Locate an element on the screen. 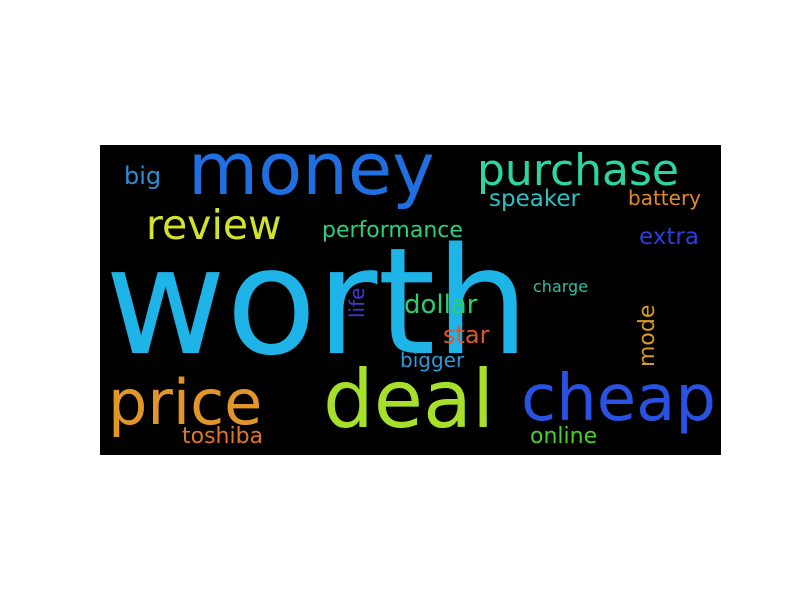 This screenshot has height=600, width=800. word-charge: charge is located at coordinates (561, 286).